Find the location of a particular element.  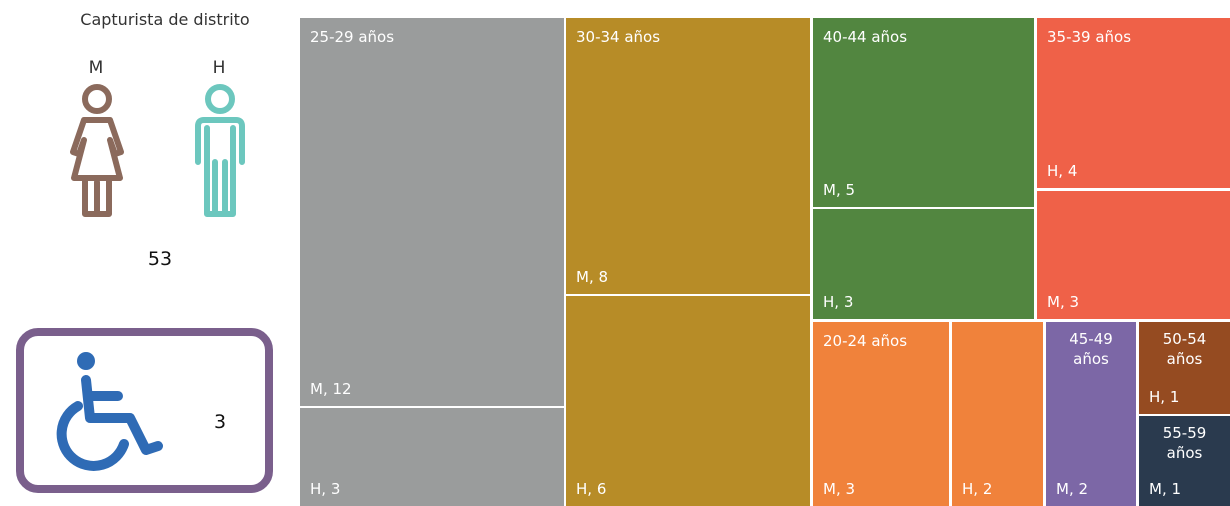

treemap-group-label: 35-39 años is located at coordinates (1089, 37).